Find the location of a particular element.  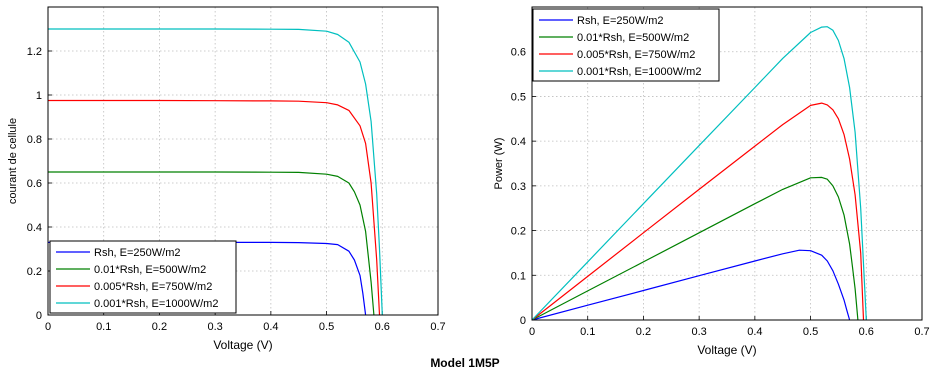

figure-caption: Model 1M5P is located at coordinates (465, 363).